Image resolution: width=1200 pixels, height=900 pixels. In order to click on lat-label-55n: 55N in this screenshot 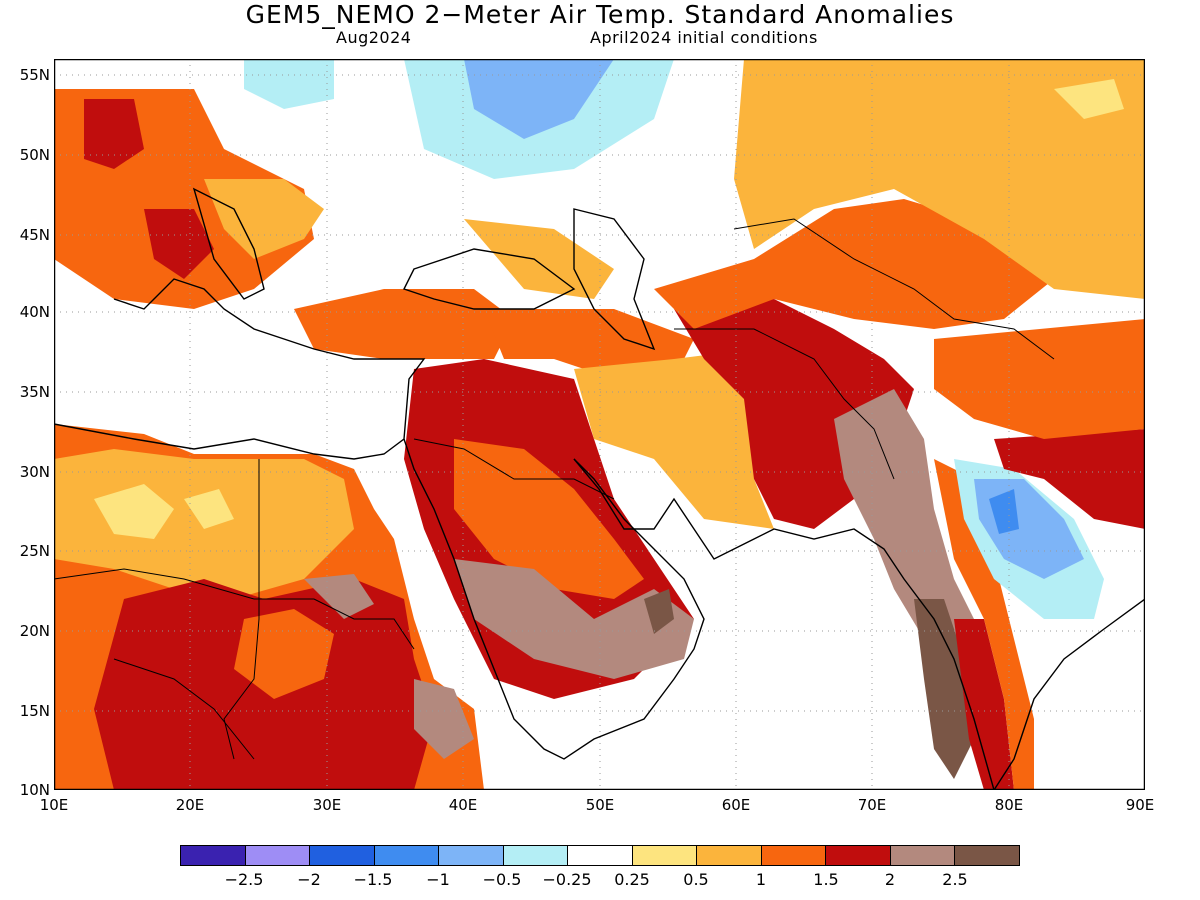, I will do `click(34, 75)`.